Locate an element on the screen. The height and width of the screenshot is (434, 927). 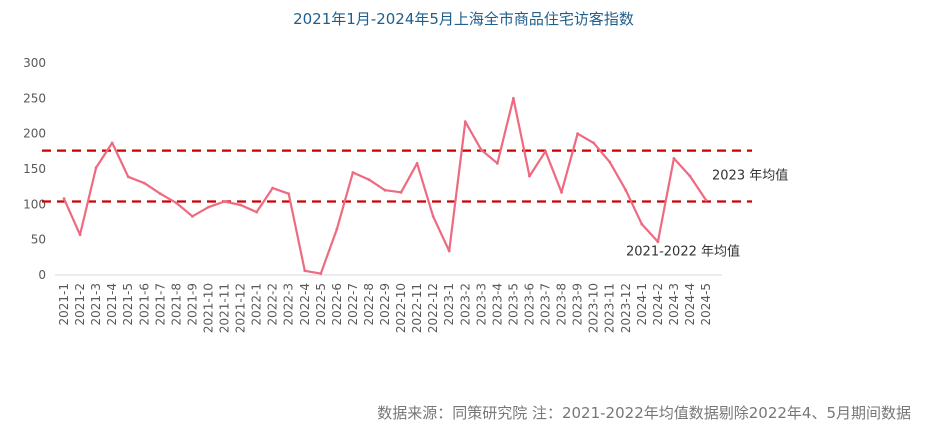
y-tick-label: 150 is located at coordinates (34, 169).